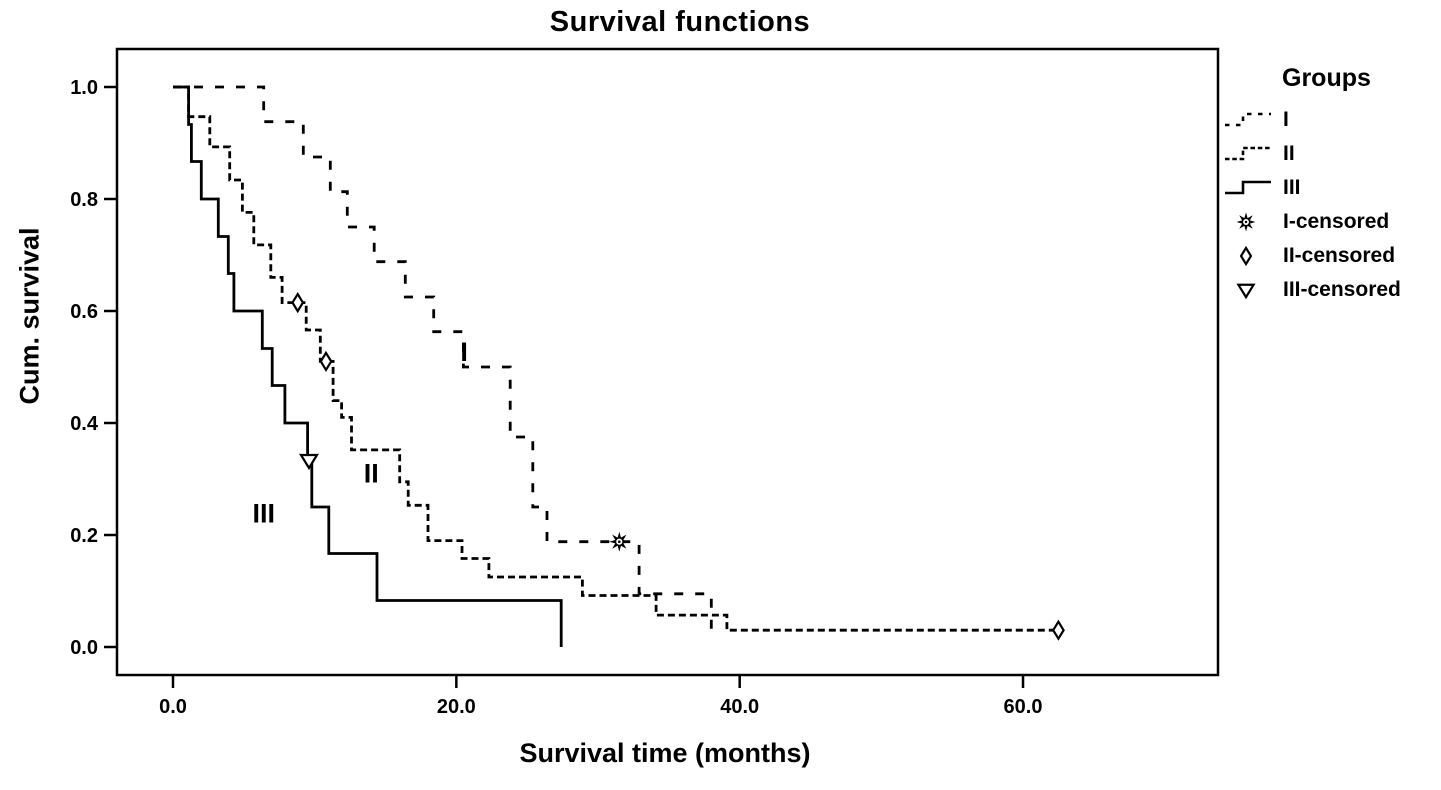 Image resolution: width=1441 pixels, height=790 pixels. I want to click on legend-label: I, so click(1286, 119).